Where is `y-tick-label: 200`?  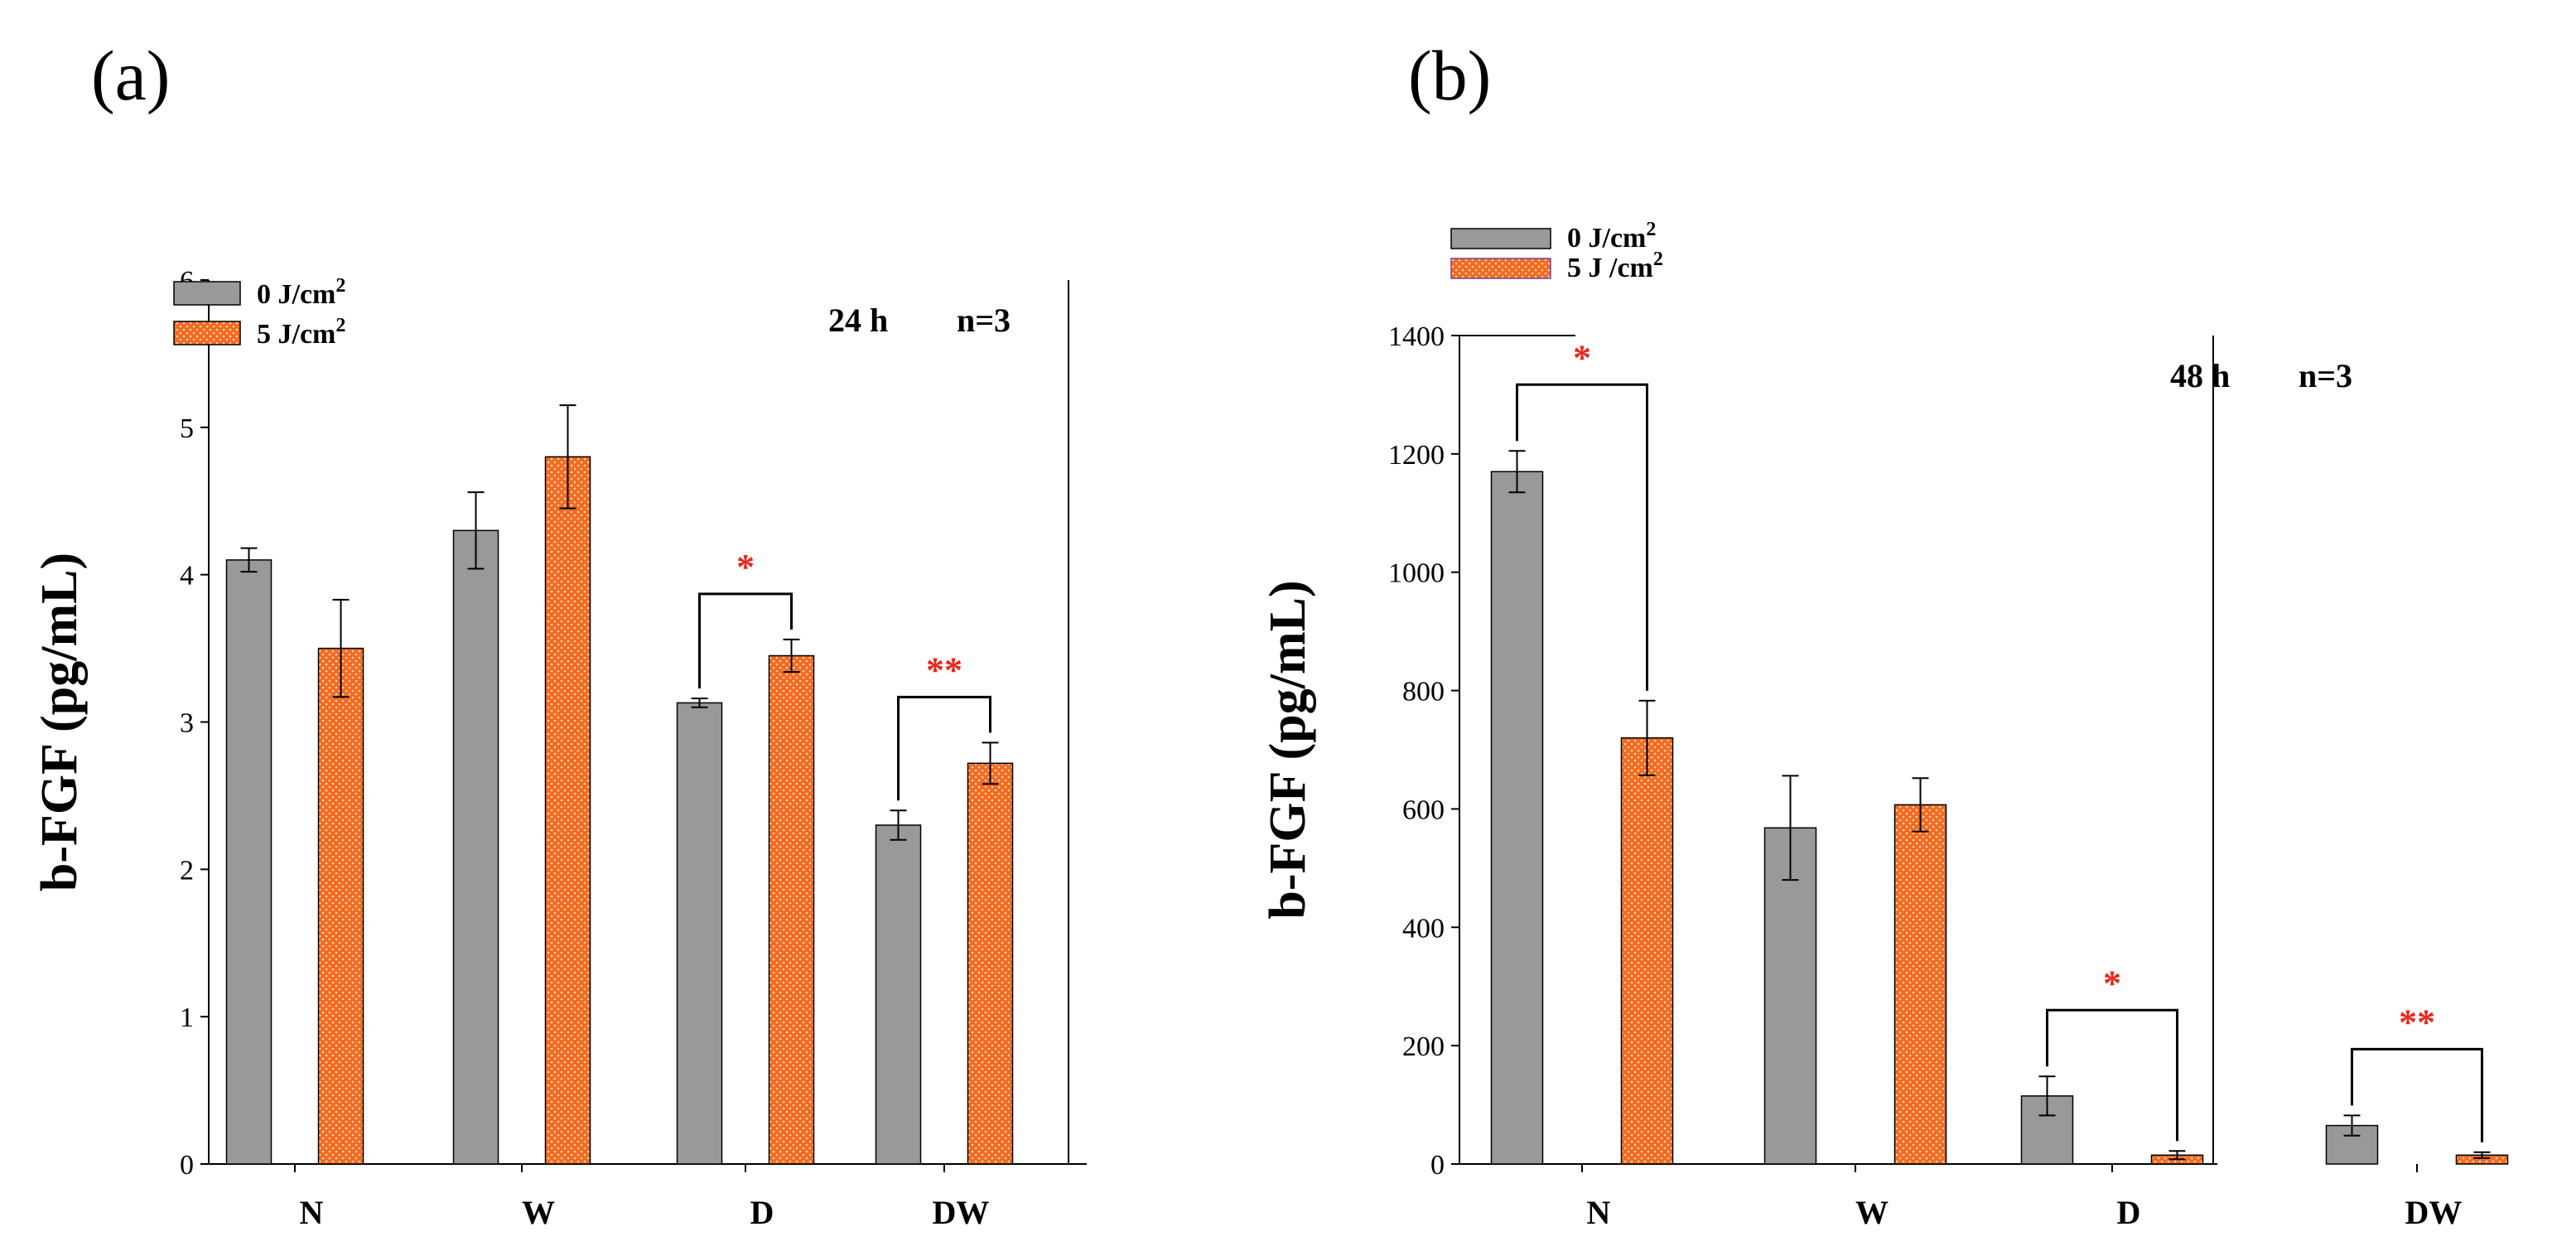
y-tick-label: 200 is located at coordinates (1424, 1046).